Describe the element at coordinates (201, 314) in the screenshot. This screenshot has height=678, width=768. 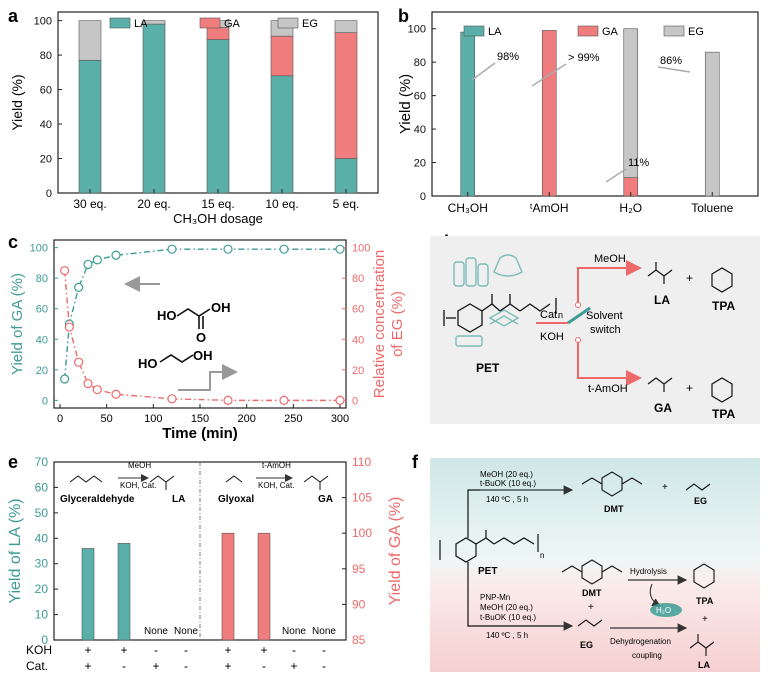
I see `c-ga-line` at that location.